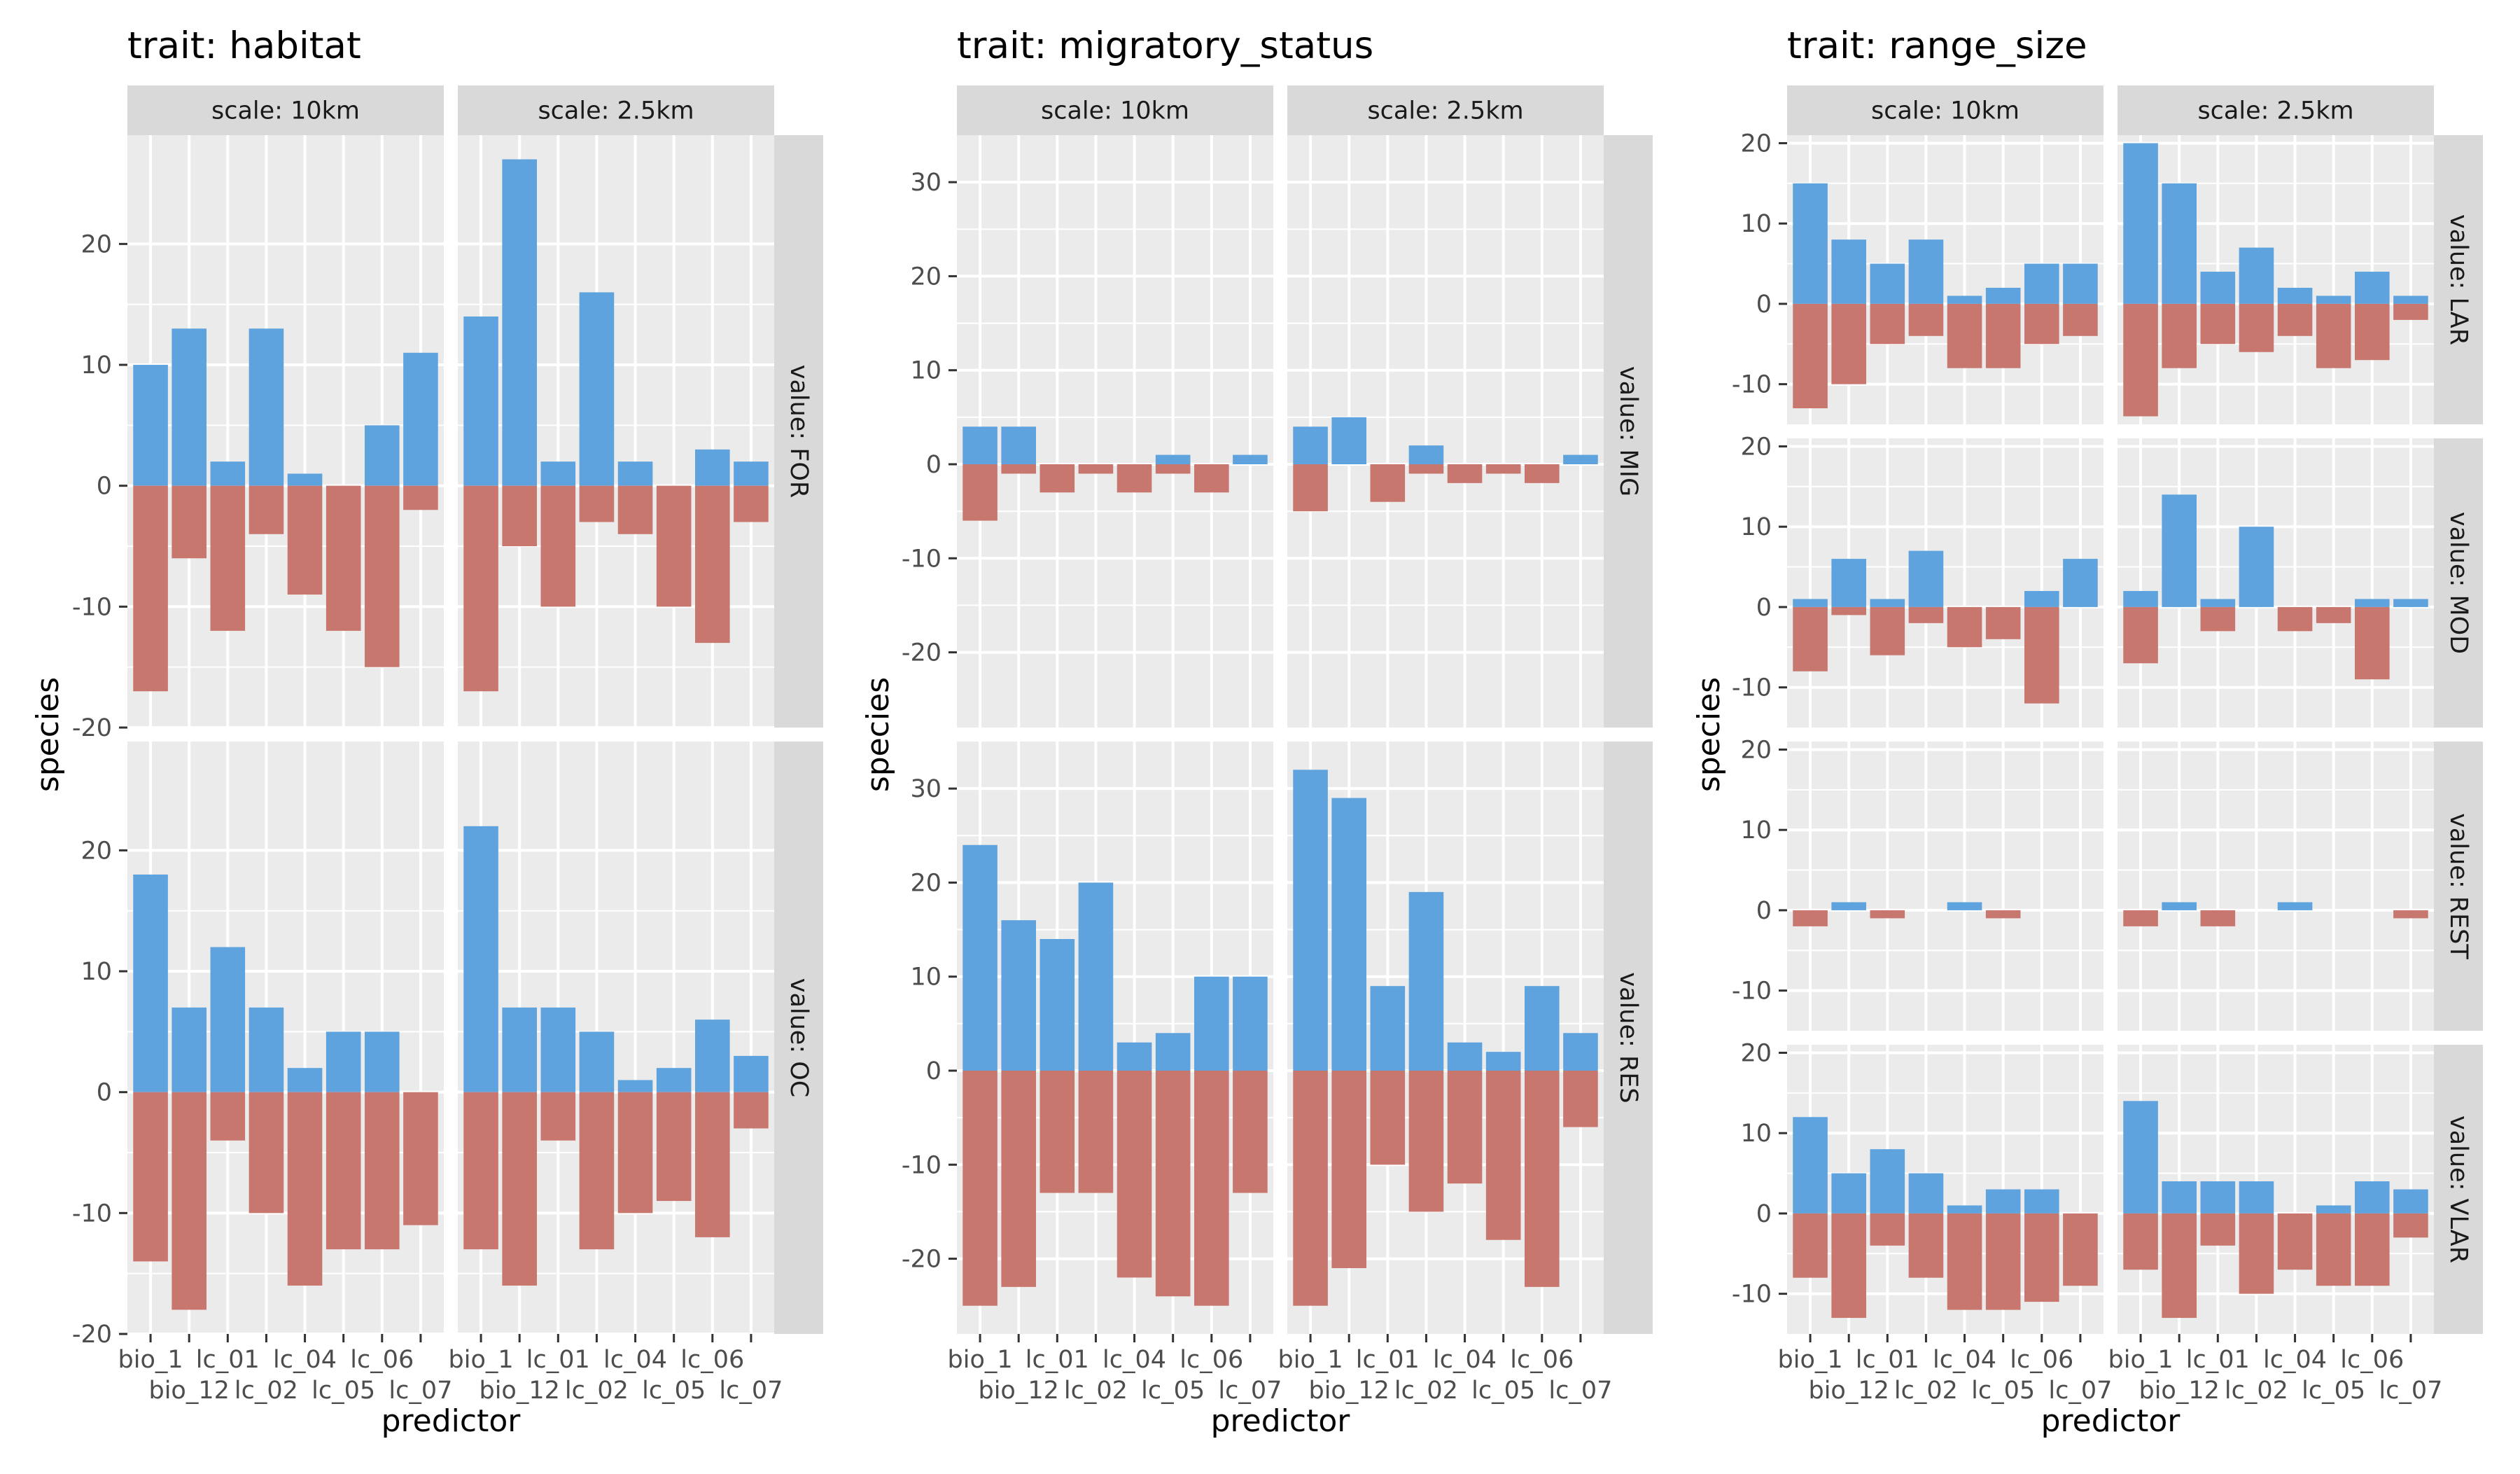 This screenshot has height=1474, width=2520. What do you see at coordinates (1764, 305) in the screenshot?
I see `y-tick-label: 0` at bounding box center [1764, 305].